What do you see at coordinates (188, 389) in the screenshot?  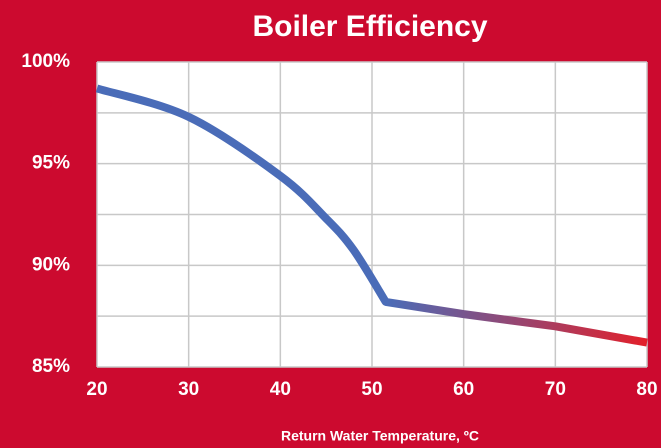 I see `x-tick-label: 30` at bounding box center [188, 389].